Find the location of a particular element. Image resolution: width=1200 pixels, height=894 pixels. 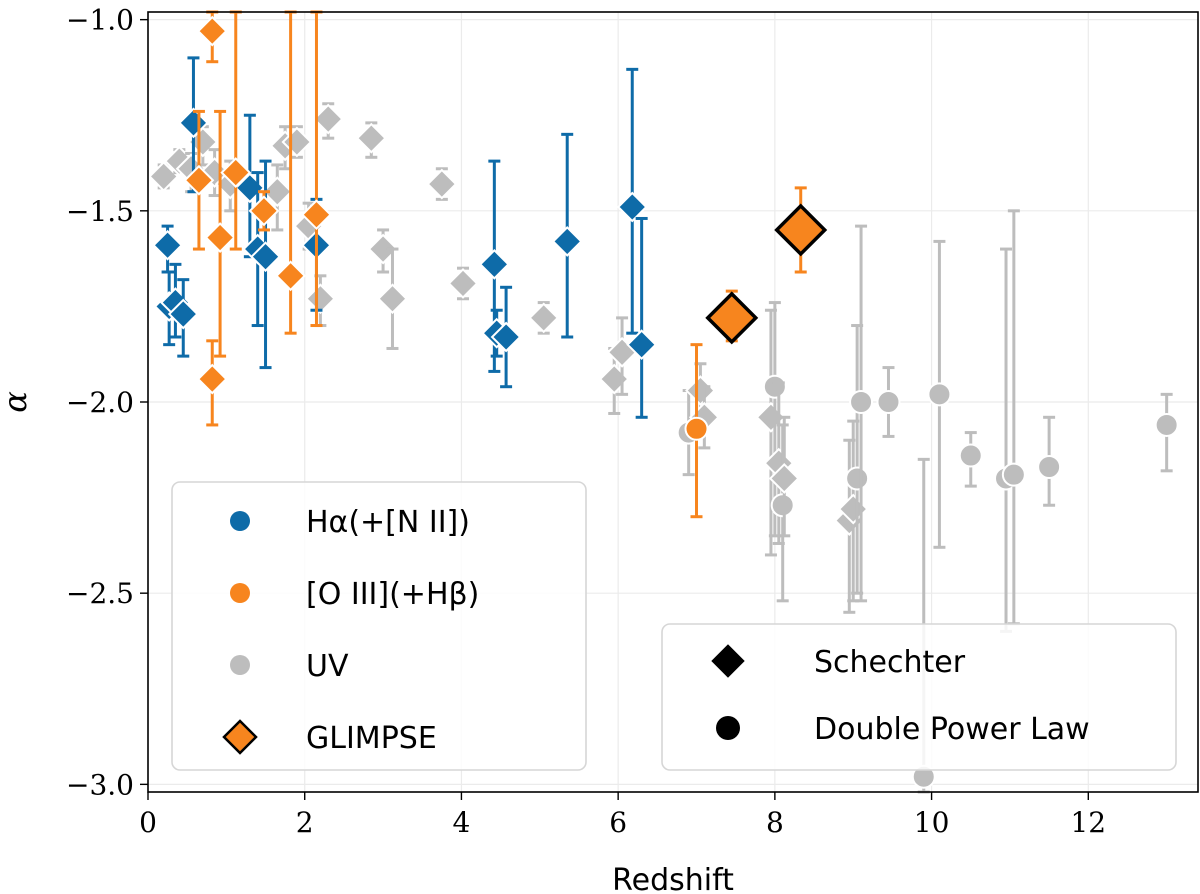

legend-series: Hα(+[N II]) [O III](+Hβ) UV GLIMPSE is located at coordinates (379, 626).